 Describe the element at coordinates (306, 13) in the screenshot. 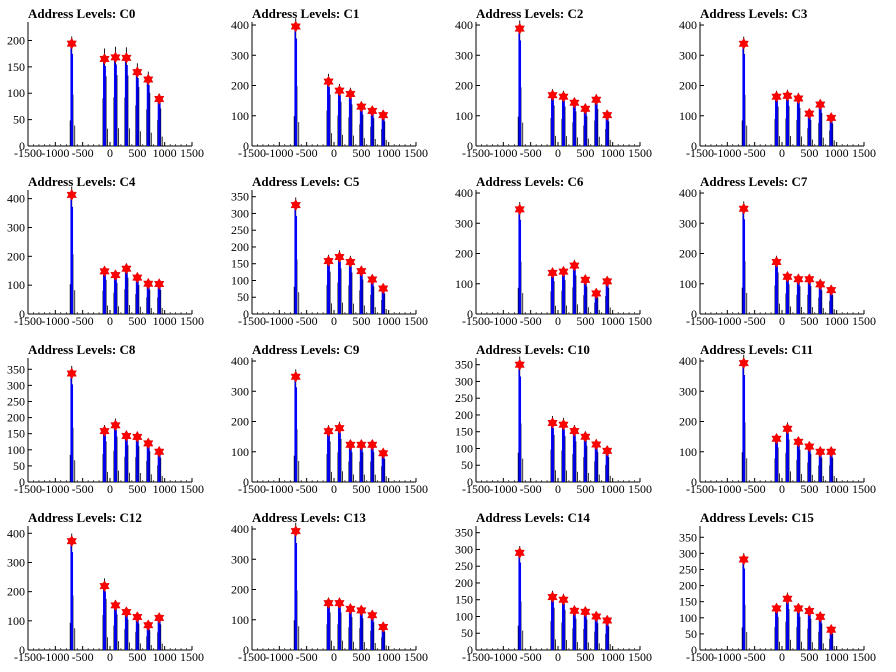

I see `chart-title: Address Levels: C1` at that location.